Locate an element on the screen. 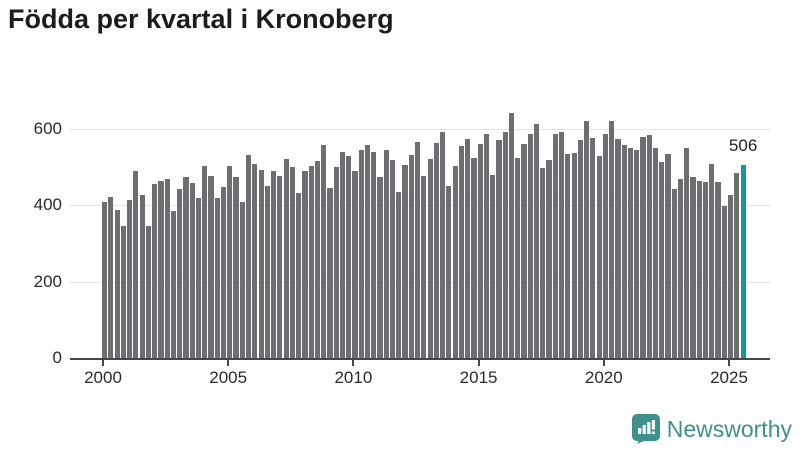 The height and width of the screenshot is (450, 800). x-axis-tick-2000 is located at coordinates (103, 363).